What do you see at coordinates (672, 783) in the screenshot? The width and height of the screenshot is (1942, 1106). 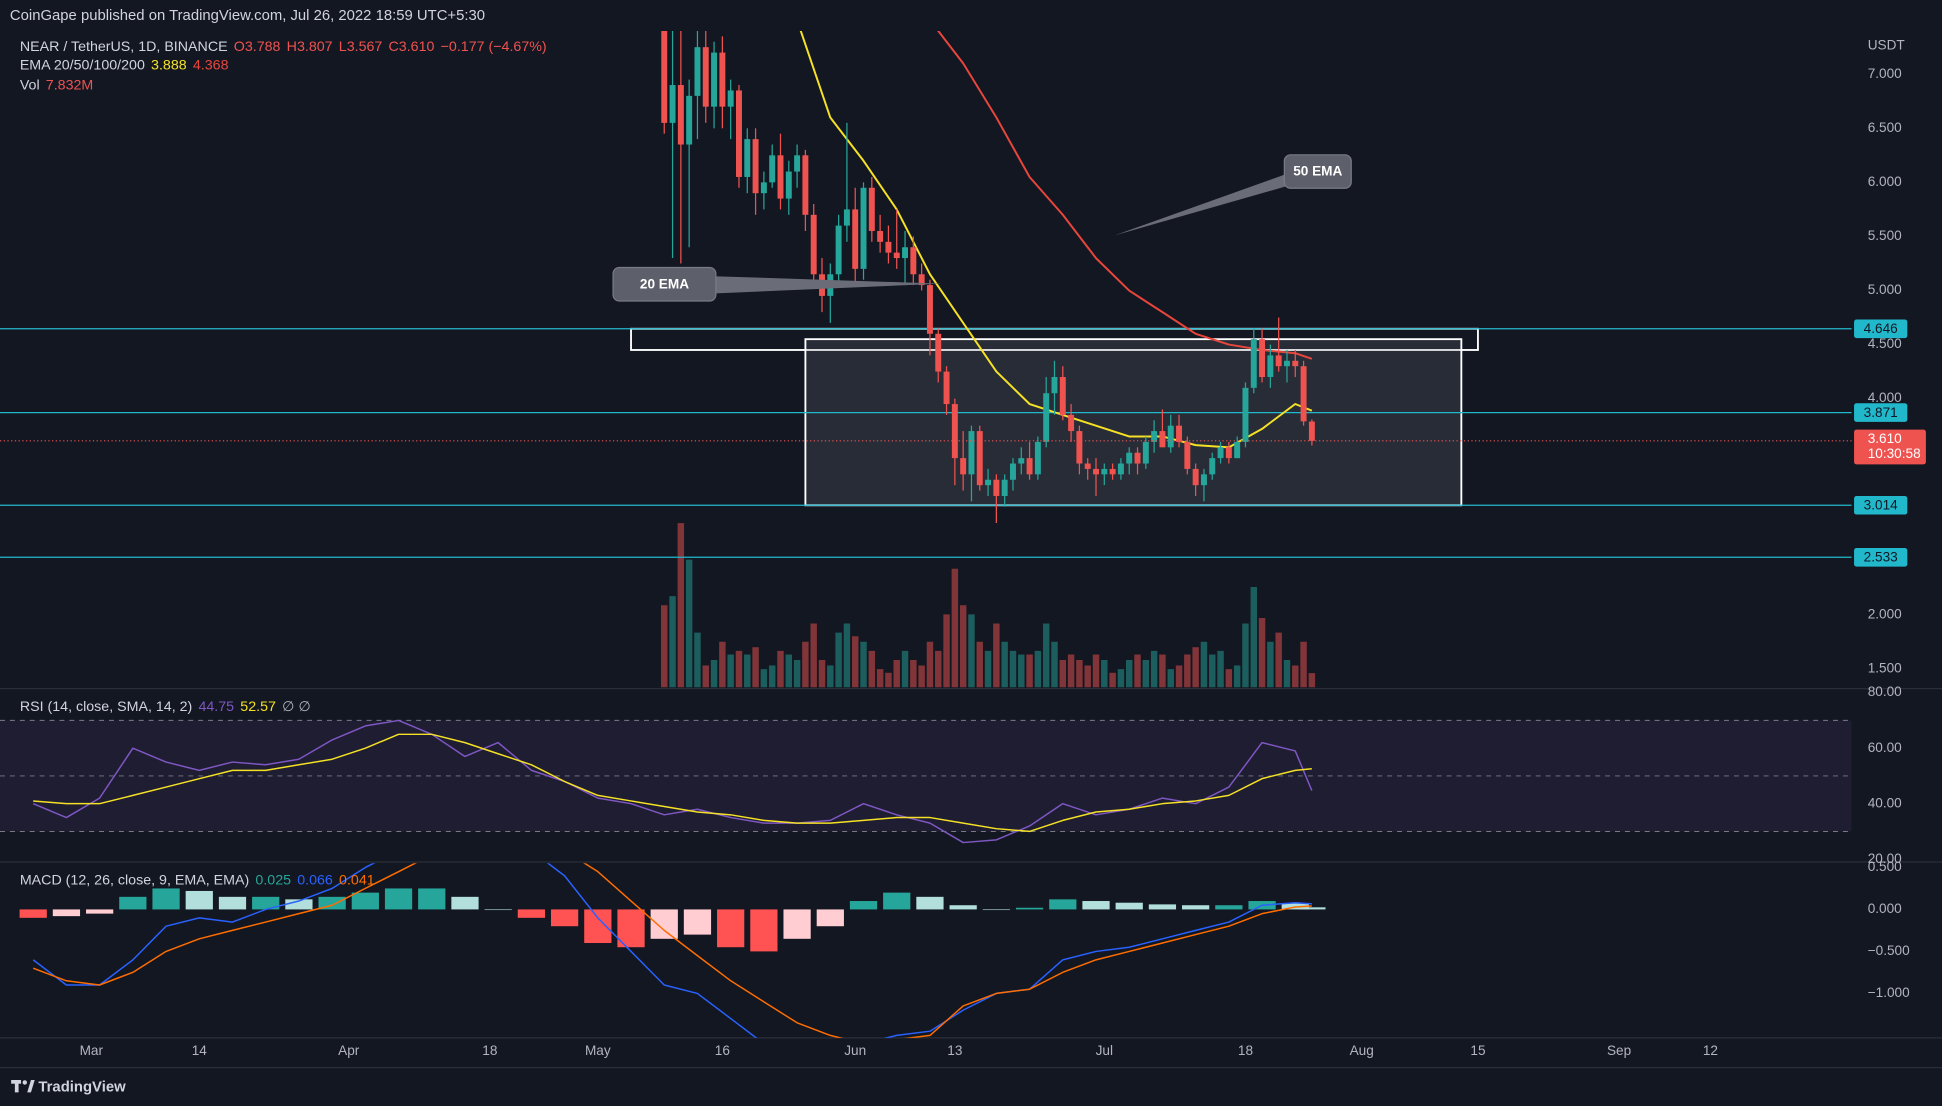 I see `rsi-line` at bounding box center [672, 783].